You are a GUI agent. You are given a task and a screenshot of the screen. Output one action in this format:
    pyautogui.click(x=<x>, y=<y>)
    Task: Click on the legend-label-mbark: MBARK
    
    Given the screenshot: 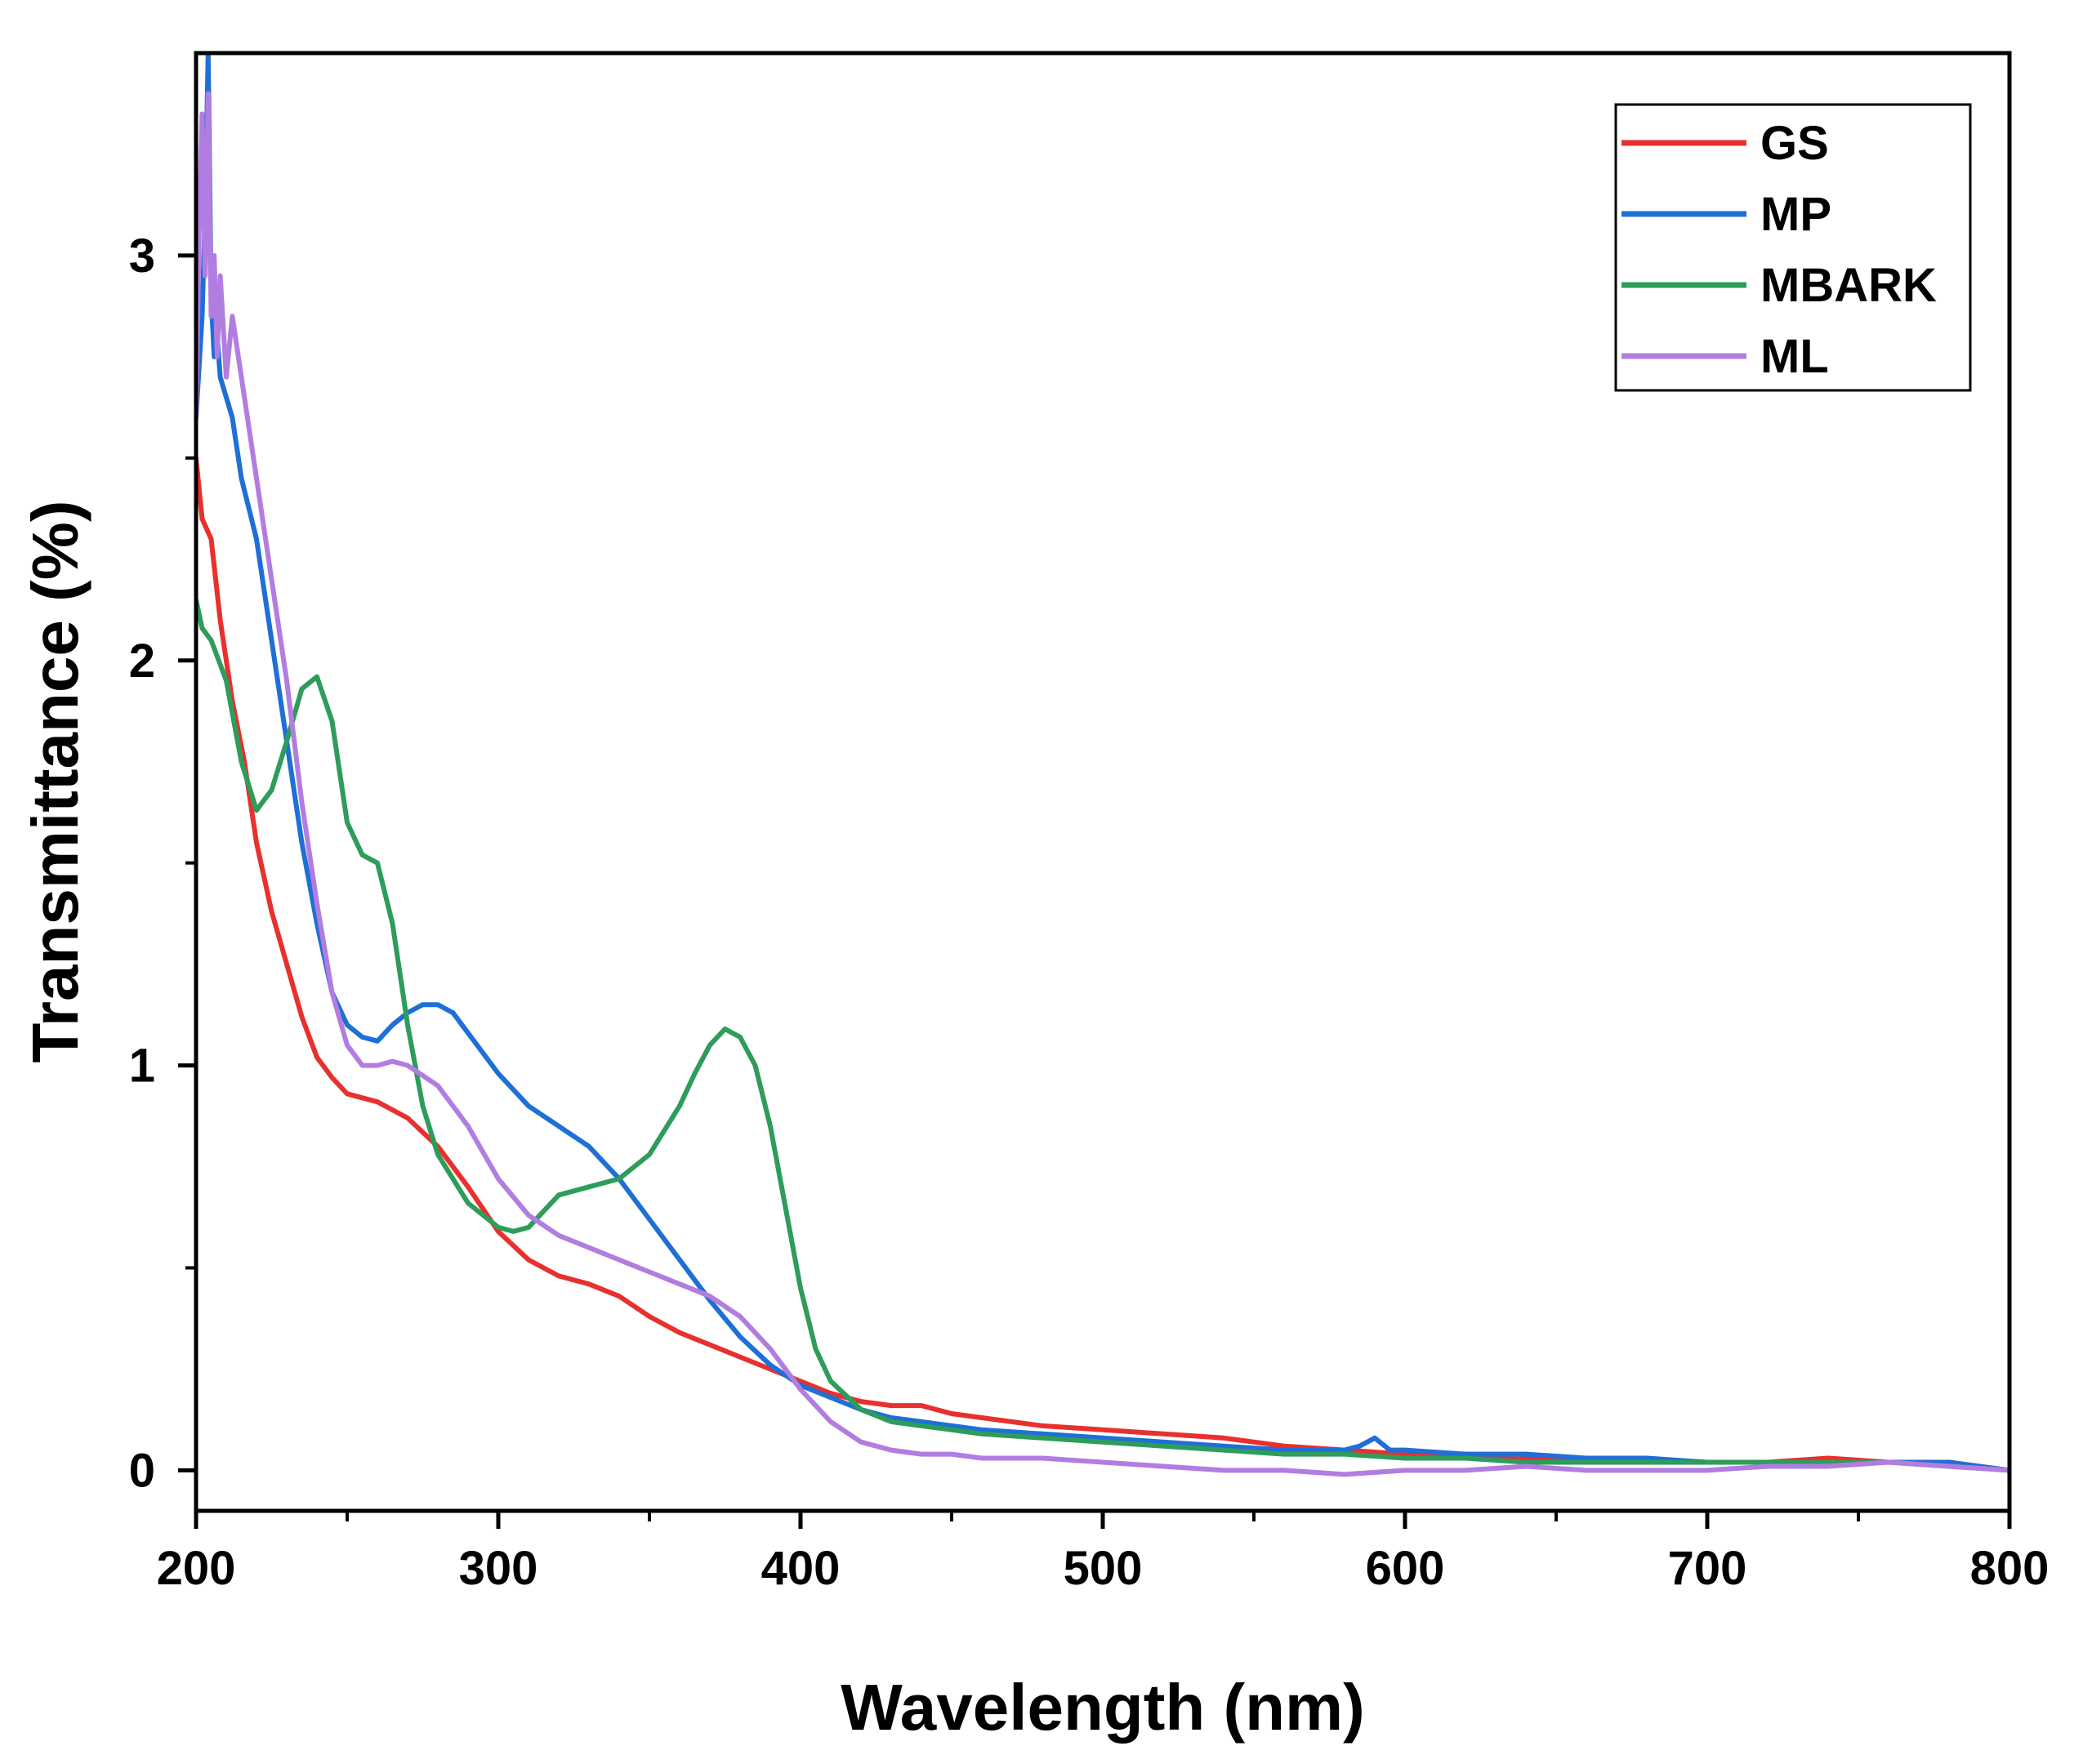 What is the action you would take?
    pyautogui.click(x=1849, y=285)
    